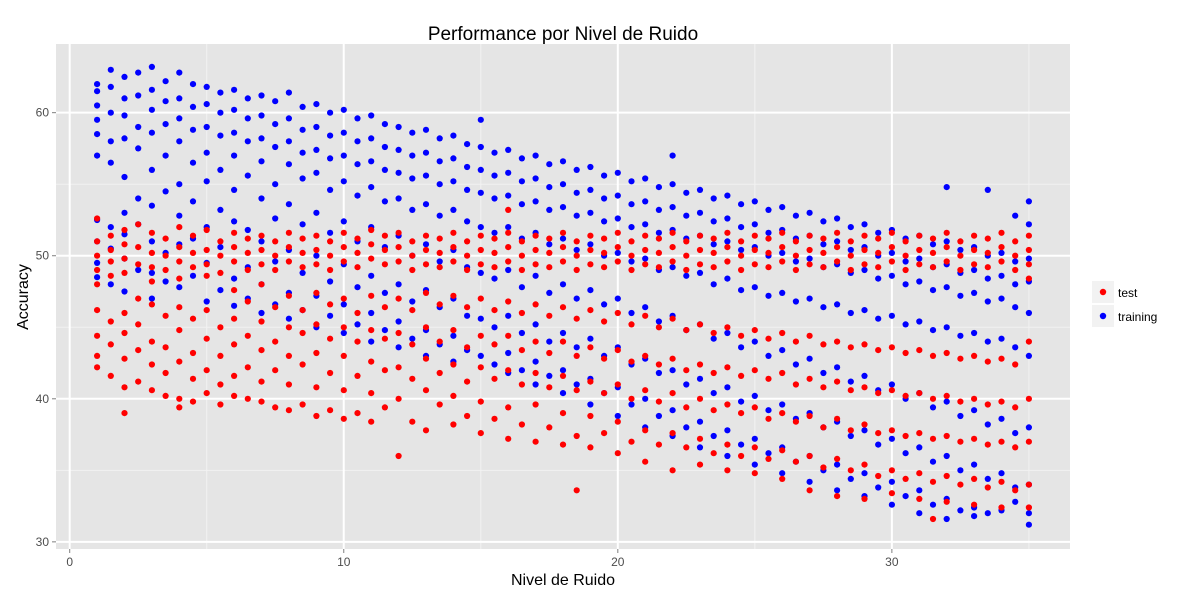  What do you see at coordinates (1128, 293) in the screenshot?
I see `legend-label-test: test` at bounding box center [1128, 293].